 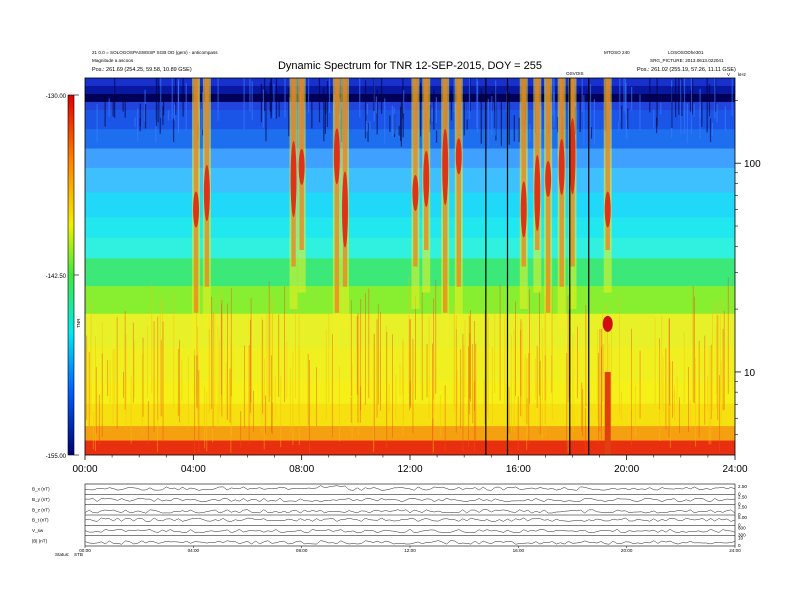 What do you see at coordinates (729, 74) in the screenshot?
I see `corner-marker: V` at bounding box center [729, 74].